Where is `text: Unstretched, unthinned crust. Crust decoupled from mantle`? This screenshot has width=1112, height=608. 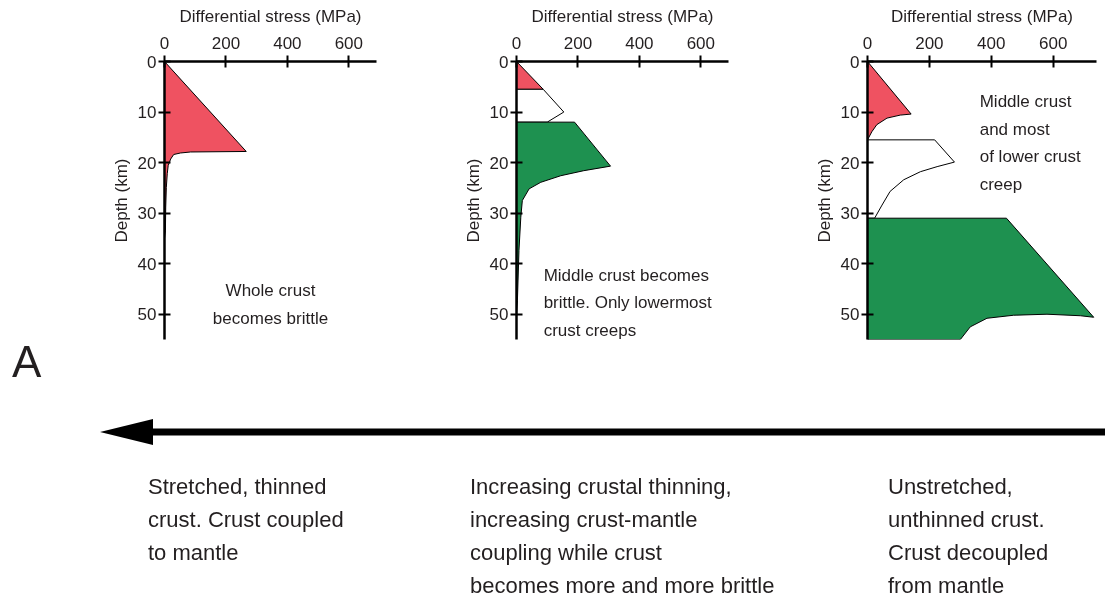
text: Unstretched, unthinned crust. Crust decoupled from mantle is located at coordinates (968, 536).